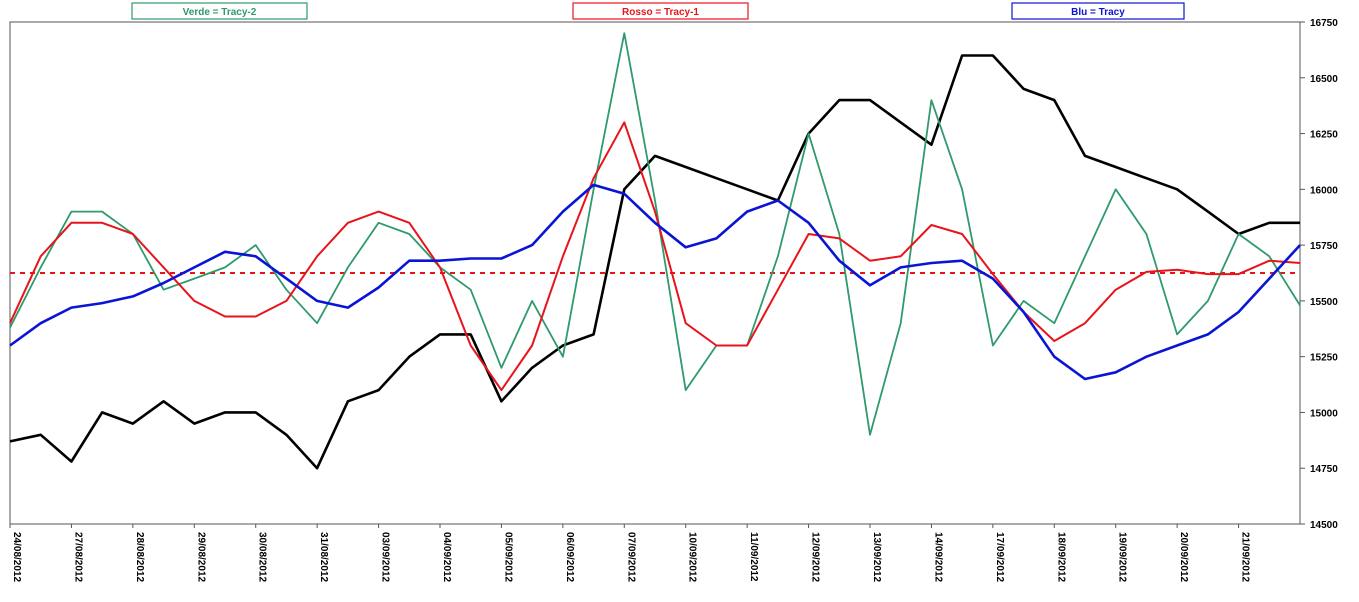 This screenshot has width=1359, height=602. What do you see at coordinates (1324, 469) in the screenshot?
I see `y-tick-label: 14750` at bounding box center [1324, 469].